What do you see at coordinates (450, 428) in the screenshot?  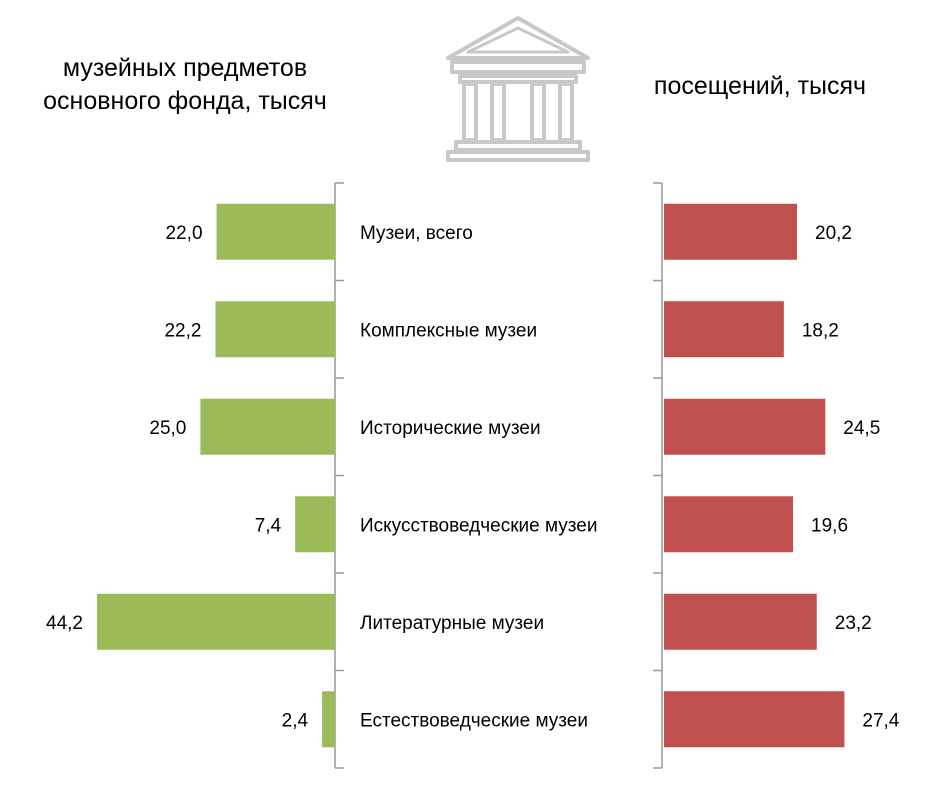 I see `category-label: Исторические музеи` at bounding box center [450, 428].